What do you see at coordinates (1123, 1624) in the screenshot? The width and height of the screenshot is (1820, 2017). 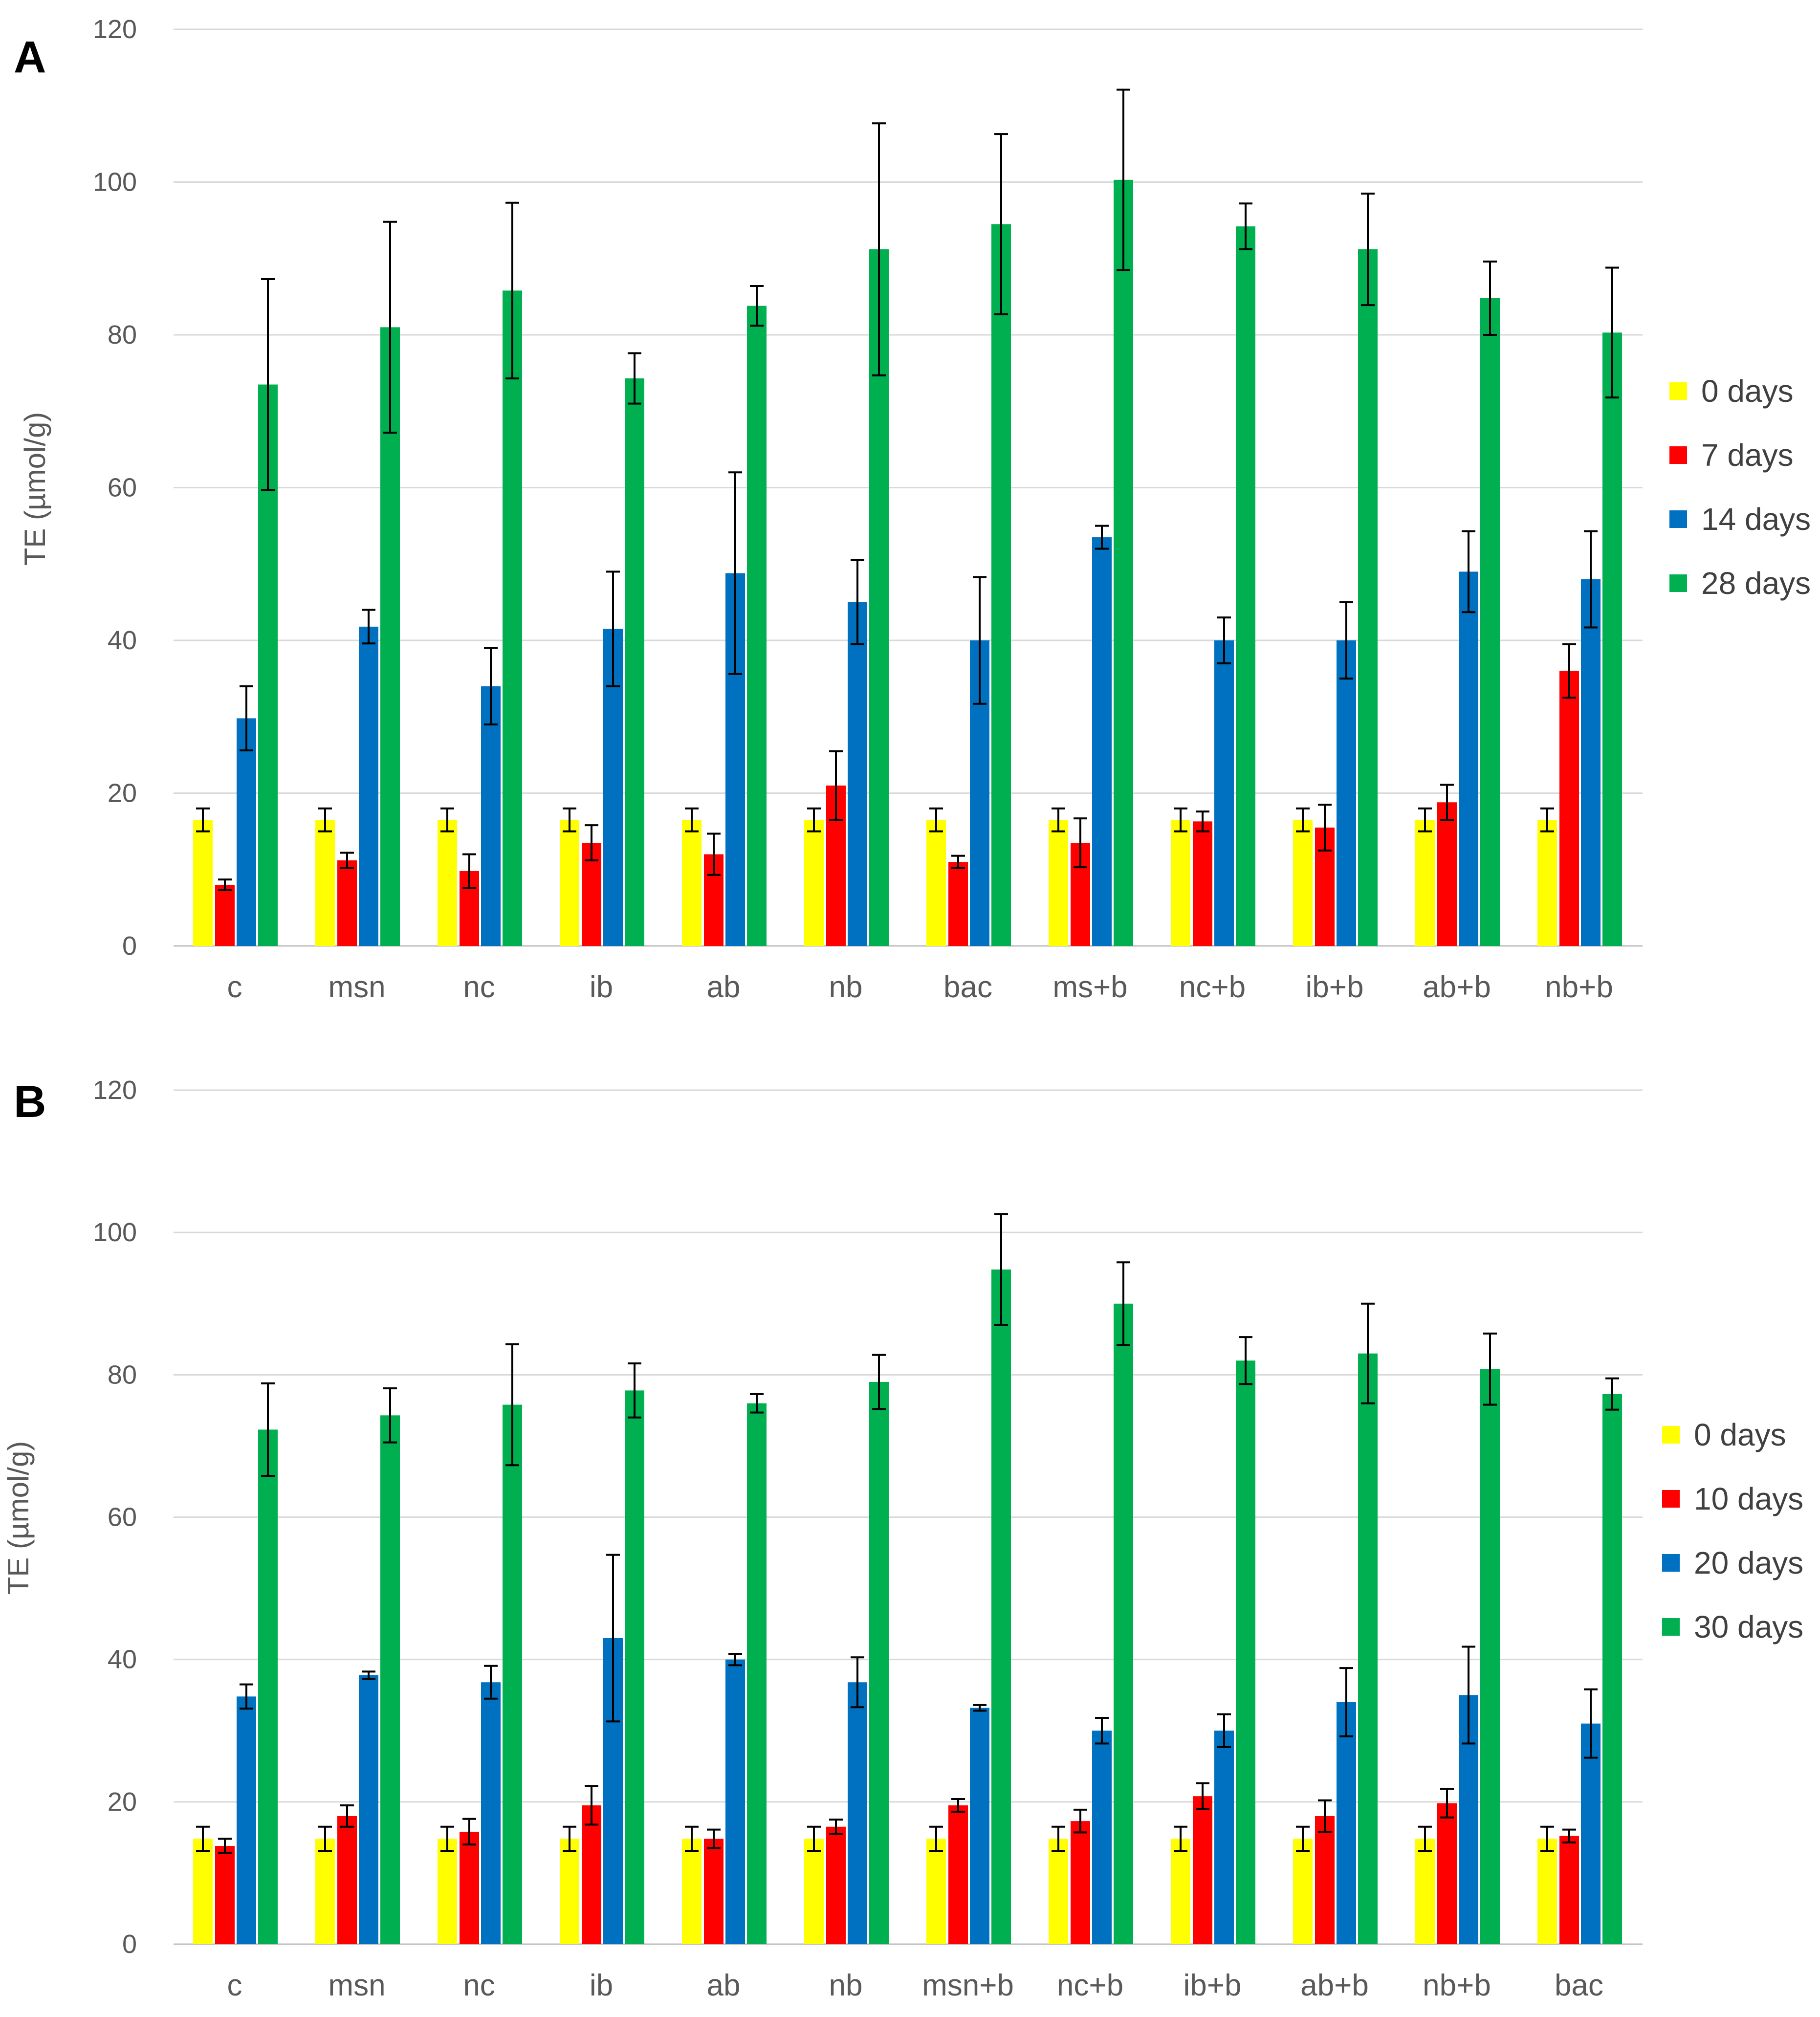 I see `bar-30-days-nc+b` at bounding box center [1123, 1624].